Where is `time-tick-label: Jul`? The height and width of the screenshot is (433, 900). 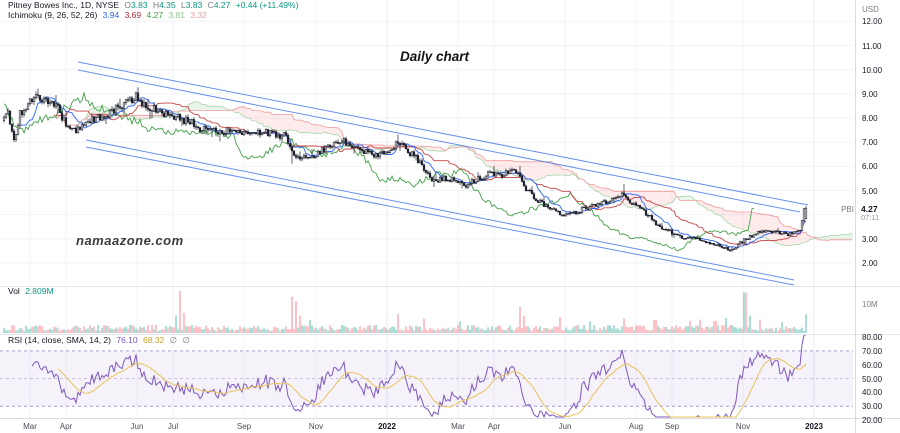
time-tick-label: Jul is located at coordinates (173, 426).